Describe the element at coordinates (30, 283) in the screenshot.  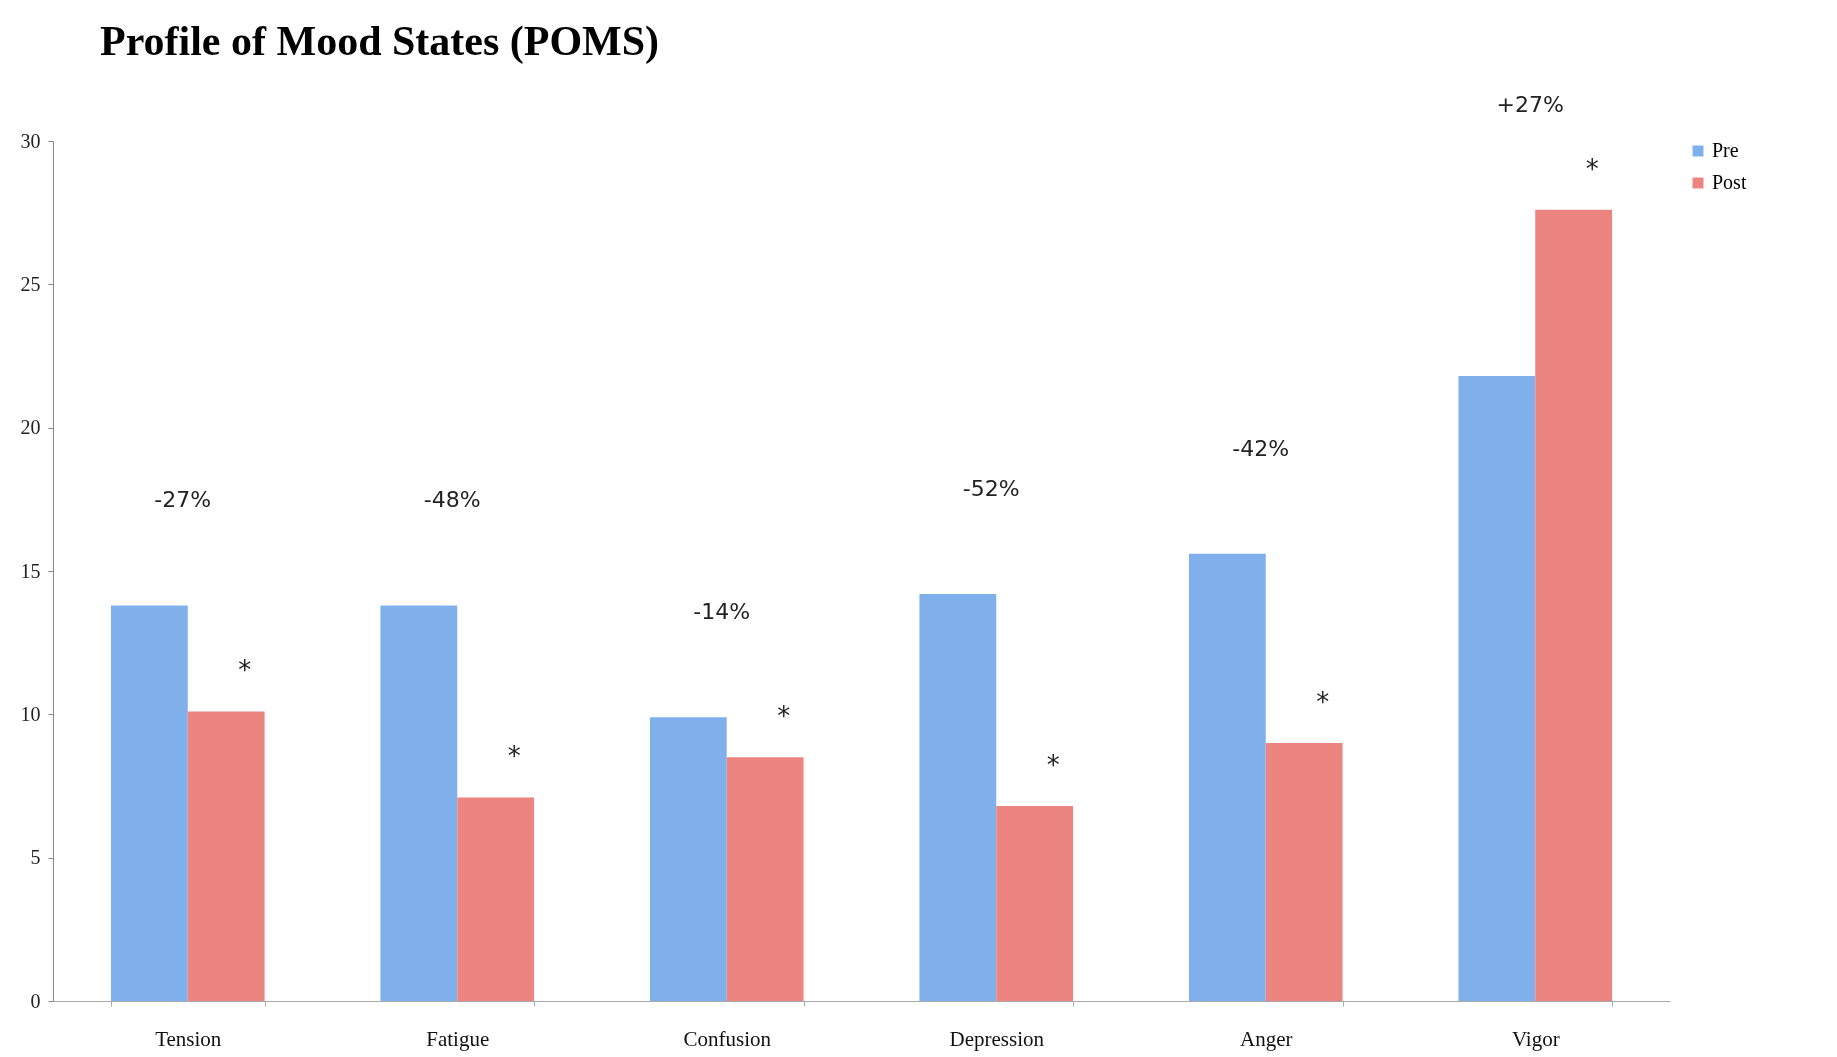
I see `y-tick-label: 25` at that location.